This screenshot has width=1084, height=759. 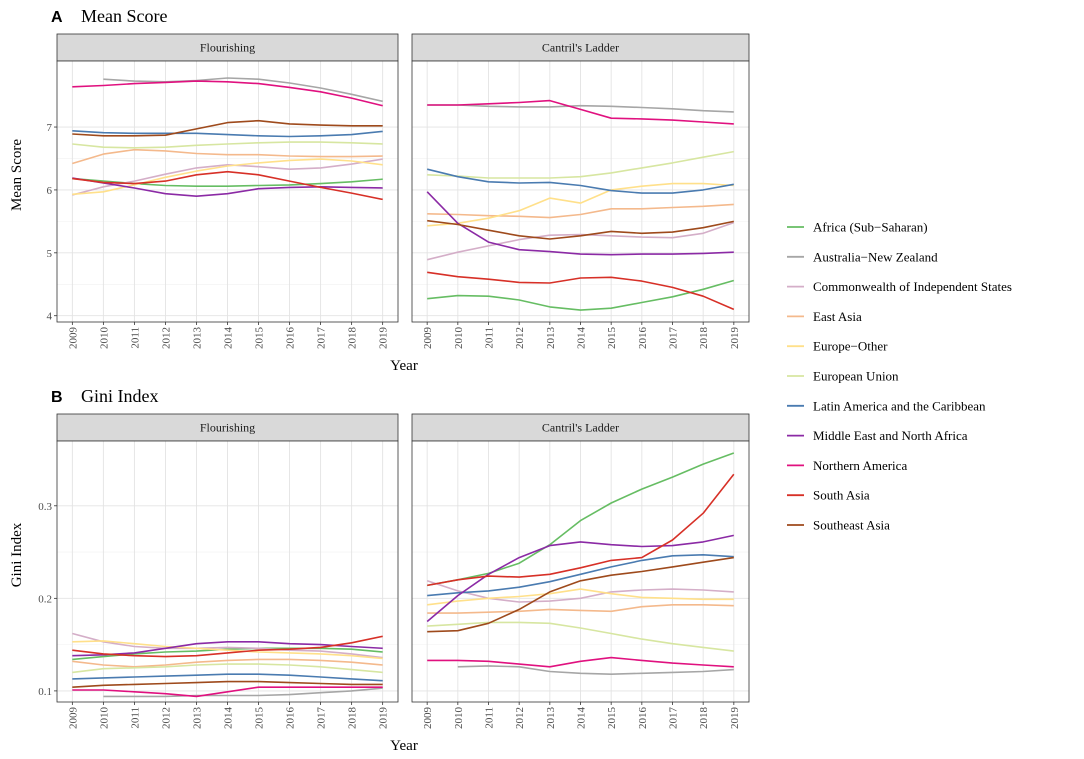 What do you see at coordinates (17, 554) in the screenshot?
I see `y-axis-label-gini-index: Gini Index` at bounding box center [17, 554].